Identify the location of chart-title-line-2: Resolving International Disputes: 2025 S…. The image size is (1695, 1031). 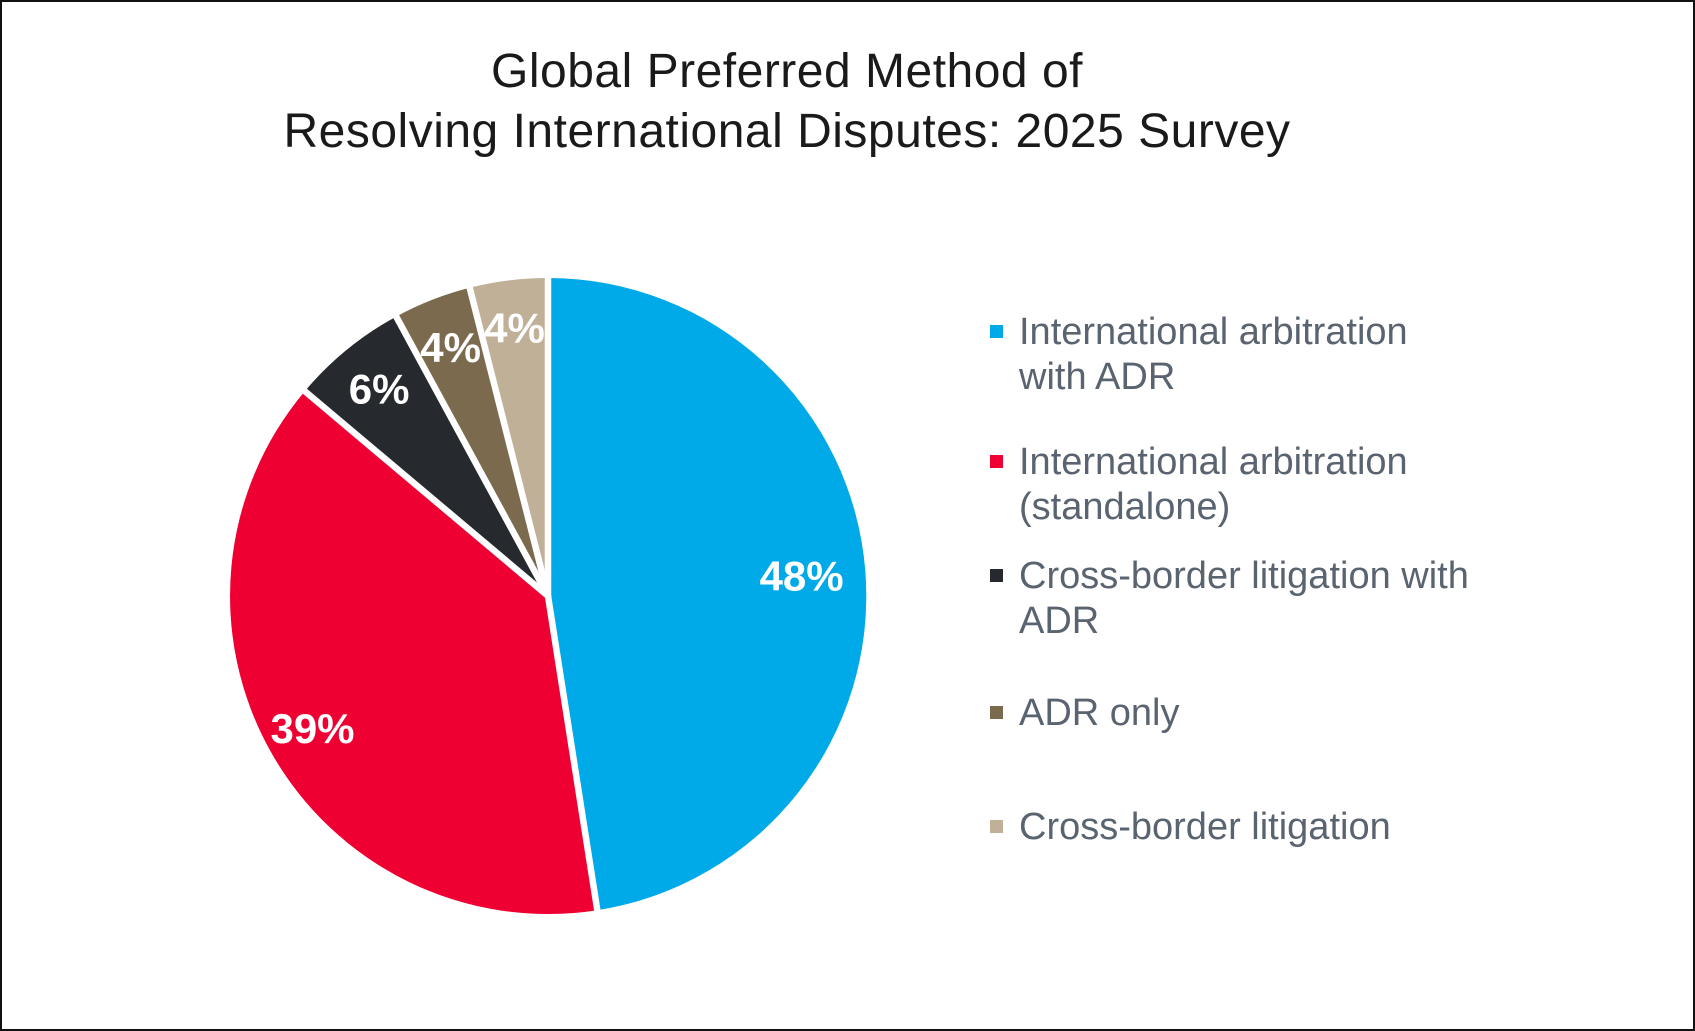
(787, 131).